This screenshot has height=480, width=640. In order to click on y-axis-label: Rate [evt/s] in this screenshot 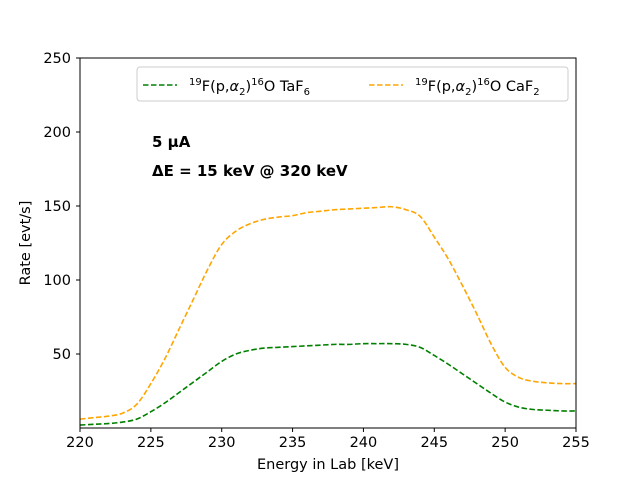, I will do `click(26, 243)`.